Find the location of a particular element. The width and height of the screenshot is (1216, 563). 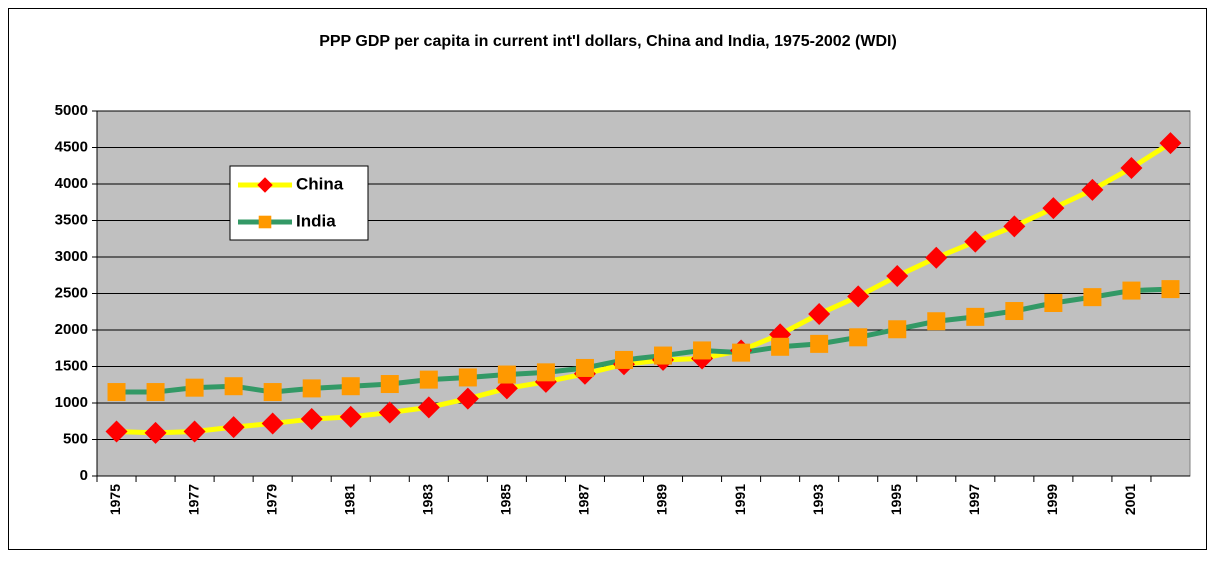

legend-marker is located at coordinates (265, 222).